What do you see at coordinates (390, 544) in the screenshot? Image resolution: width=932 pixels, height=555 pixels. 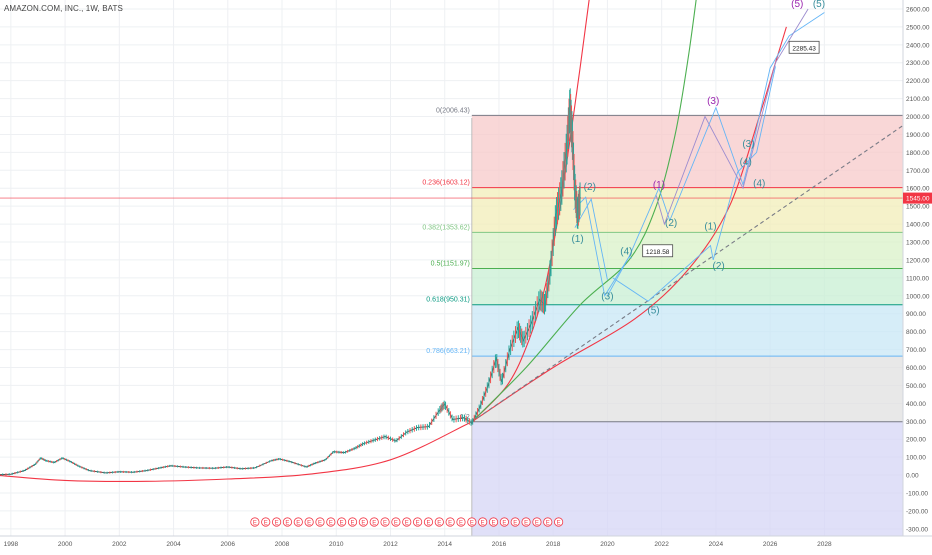 I see `x-tick-label: 2012` at bounding box center [390, 544].